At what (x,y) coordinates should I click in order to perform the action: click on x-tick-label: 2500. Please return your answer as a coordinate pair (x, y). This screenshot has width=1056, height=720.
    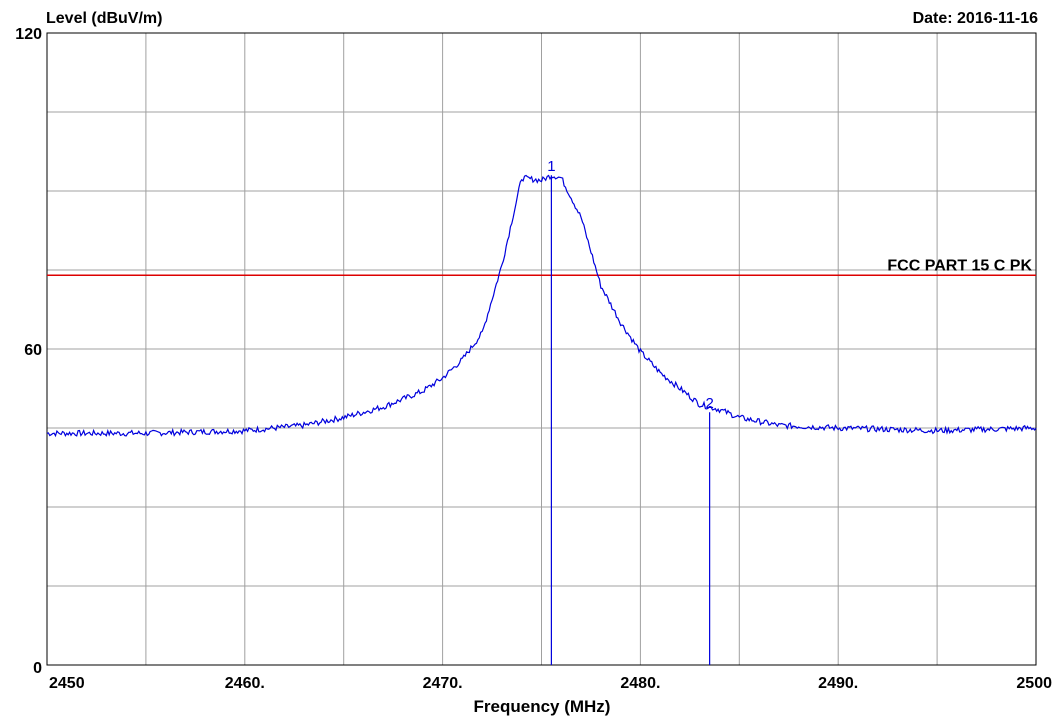
    Looking at the image, I should click on (1034, 683).